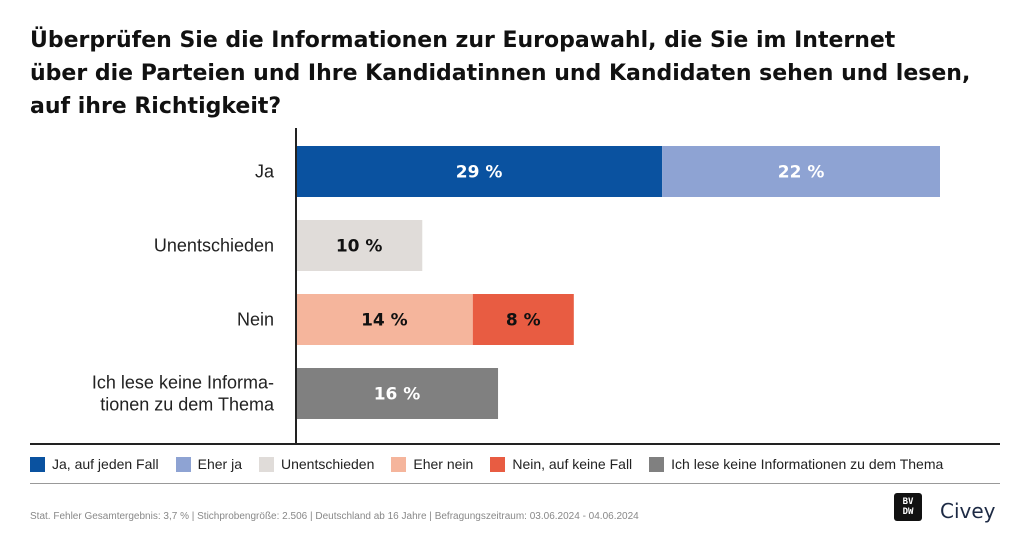 The height and width of the screenshot is (541, 1030). I want to click on category-label: Unentschieden, so click(214, 246).